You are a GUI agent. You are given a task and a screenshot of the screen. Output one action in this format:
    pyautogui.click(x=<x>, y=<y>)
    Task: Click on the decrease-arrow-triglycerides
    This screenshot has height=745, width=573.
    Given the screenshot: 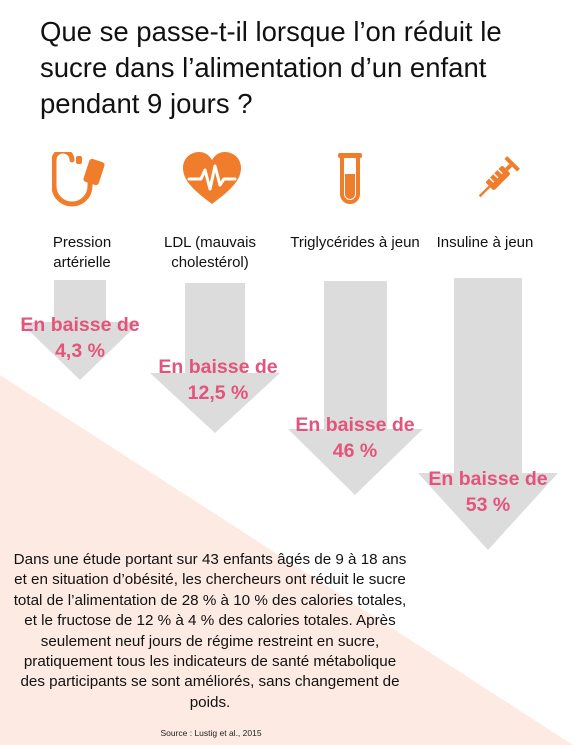 What is the action you would take?
    pyautogui.click(x=355, y=388)
    